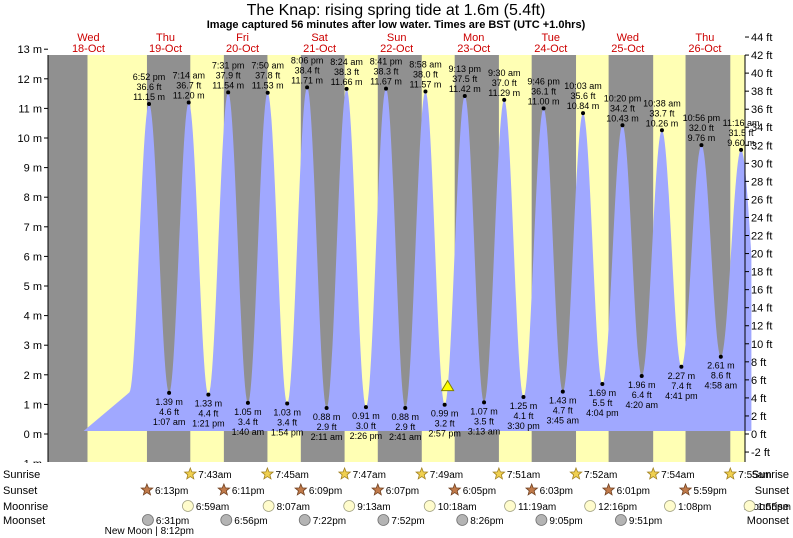  Describe the element at coordinates (446, 475) in the screenshot. I see `sunrise-time: 7:49am` at that location.